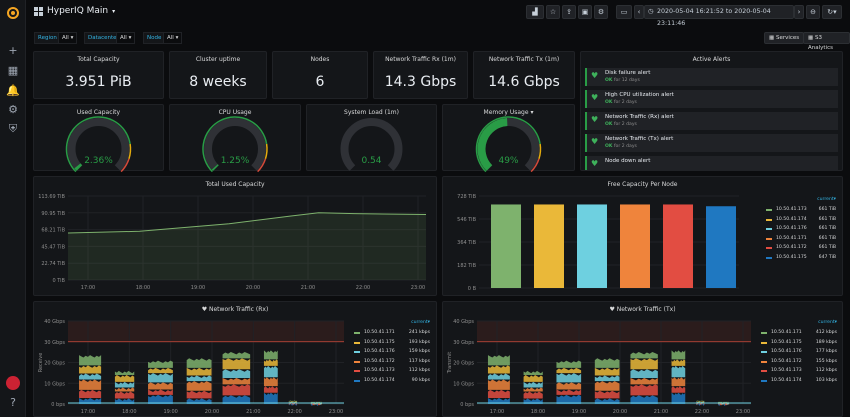 This screenshot has width=850, height=417. I want to click on legend-item: 10.50.41.171 661 TiB, so click(801, 239).